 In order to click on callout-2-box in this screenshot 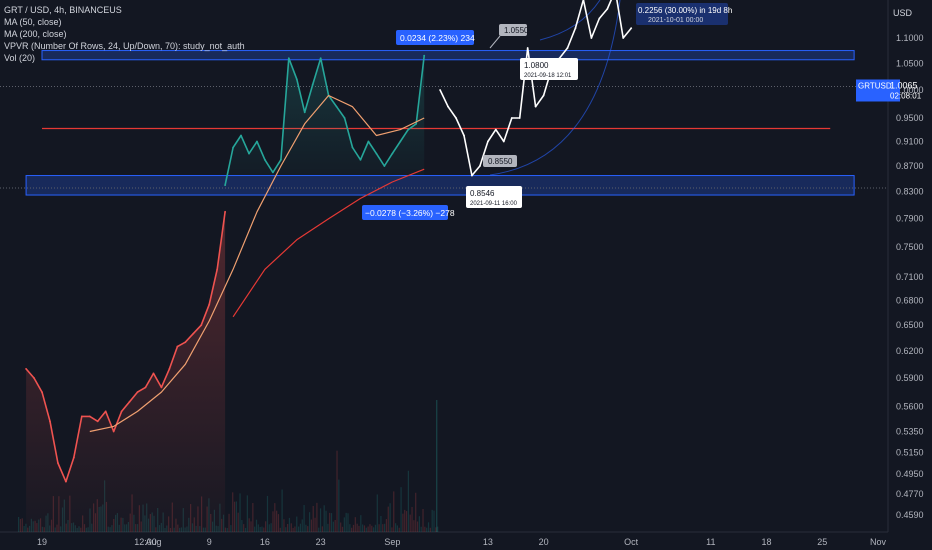, I will do `click(500, 161)`.